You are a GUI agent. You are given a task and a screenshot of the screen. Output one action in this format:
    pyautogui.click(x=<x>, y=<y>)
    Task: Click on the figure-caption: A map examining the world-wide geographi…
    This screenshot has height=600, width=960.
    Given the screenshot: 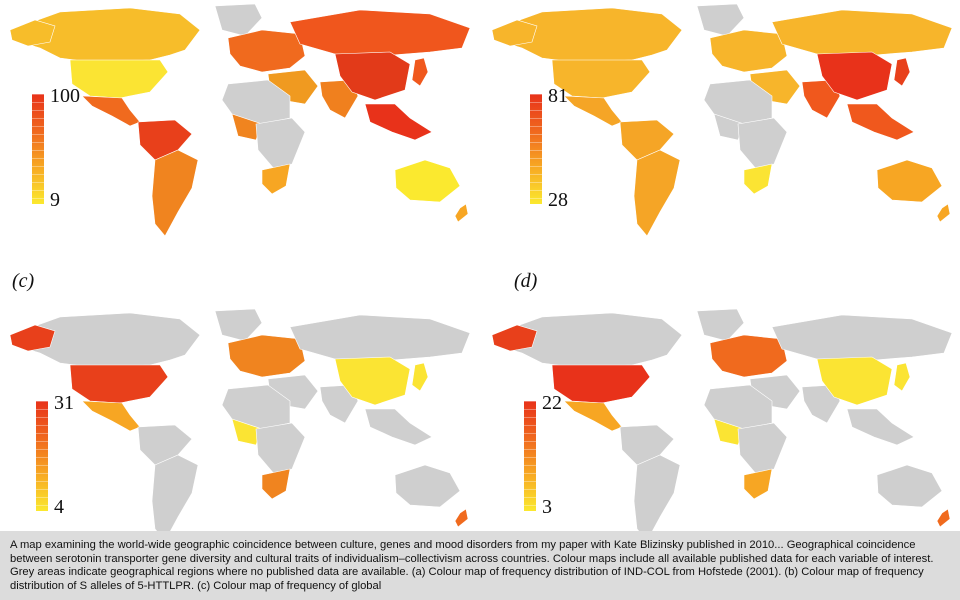 What is the action you would take?
    pyautogui.click(x=480, y=565)
    